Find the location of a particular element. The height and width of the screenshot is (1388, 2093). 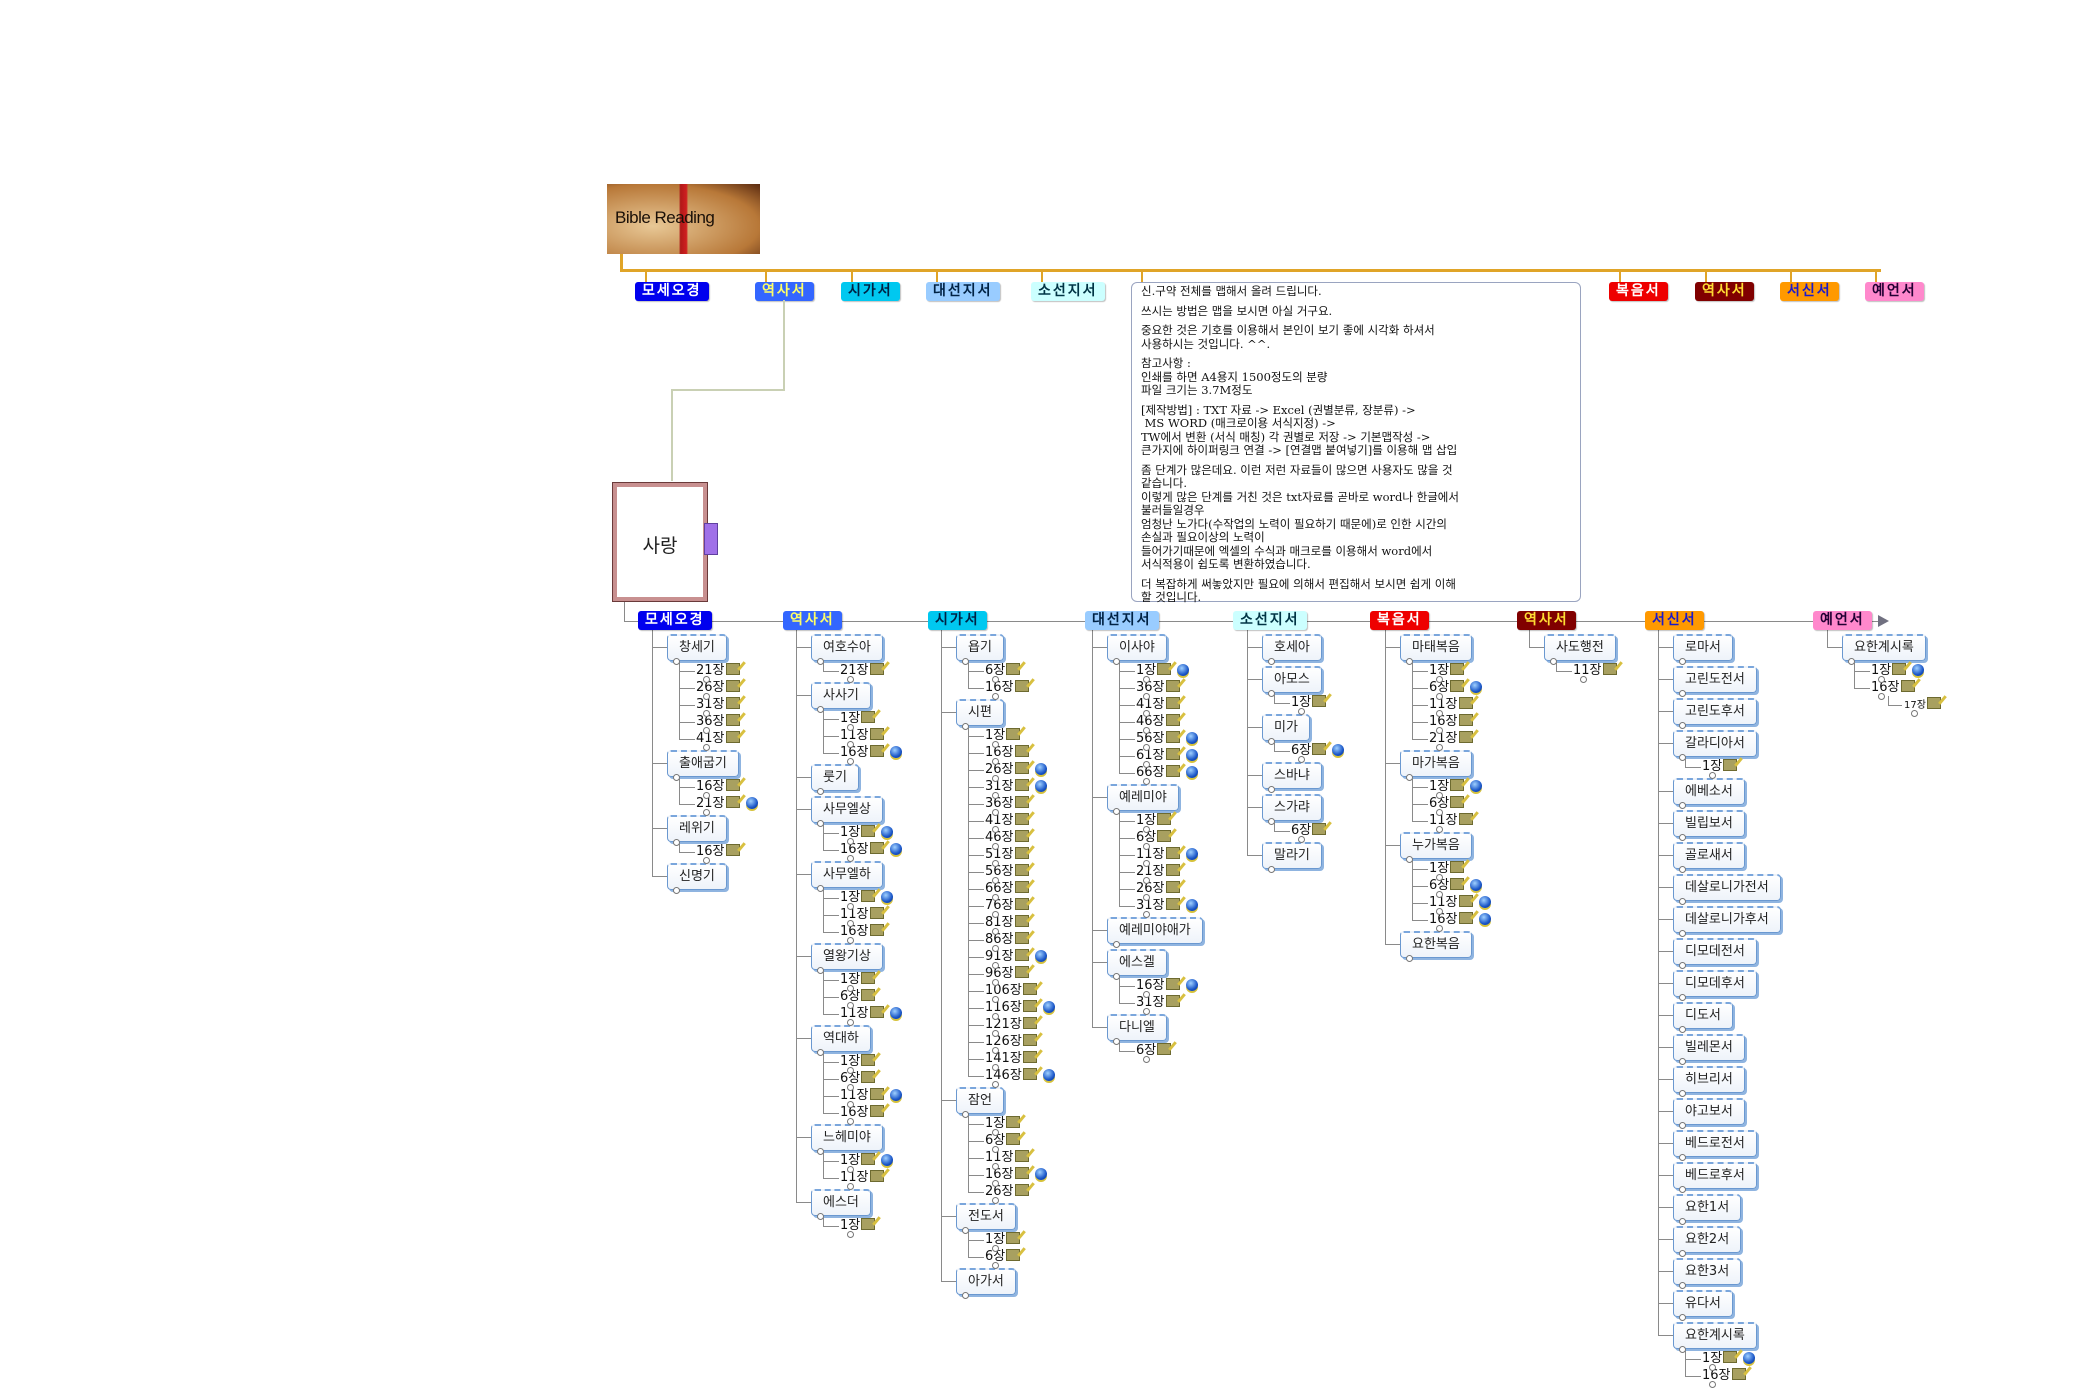

book-node: 예레미야 is located at coordinates (1143, 797).